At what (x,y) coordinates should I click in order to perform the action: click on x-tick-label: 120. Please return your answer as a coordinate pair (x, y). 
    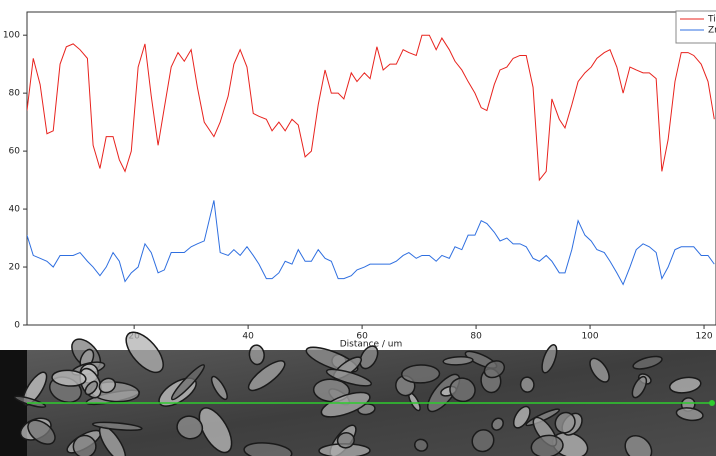
    Looking at the image, I should click on (703, 337).